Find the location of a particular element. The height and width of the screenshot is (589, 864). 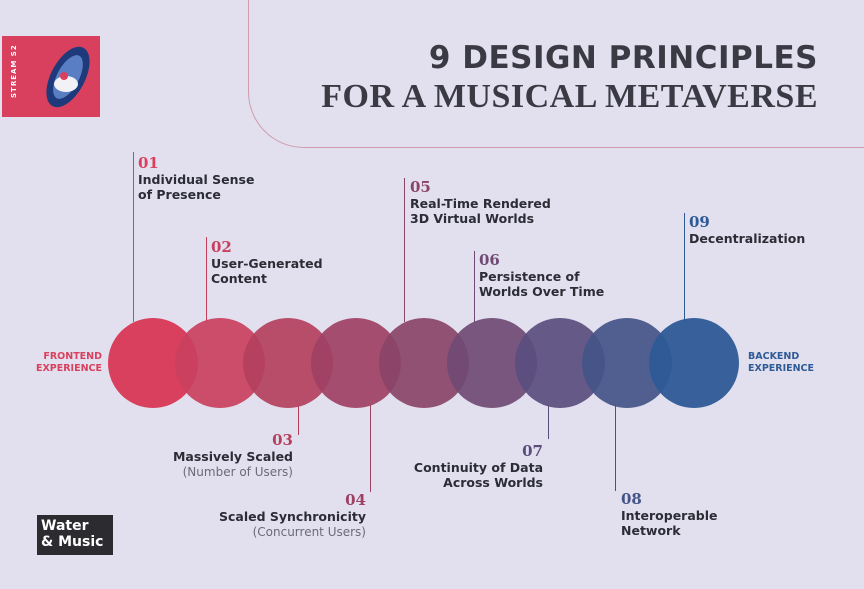

principle-02: 02 User-Generated Content is located at coordinates (267, 262).